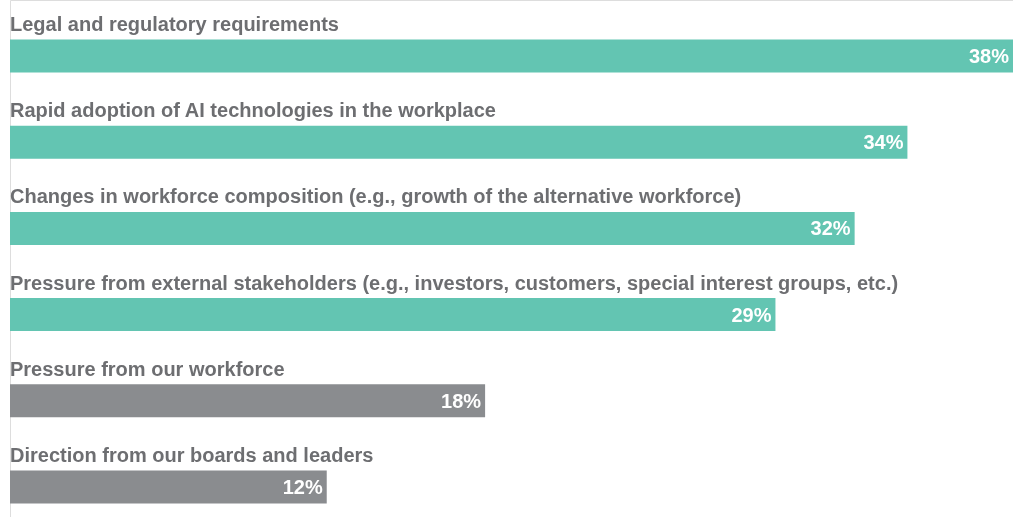 This screenshot has width=1013, height=517. I want to click on data-label: 34%, so click(883, 142).